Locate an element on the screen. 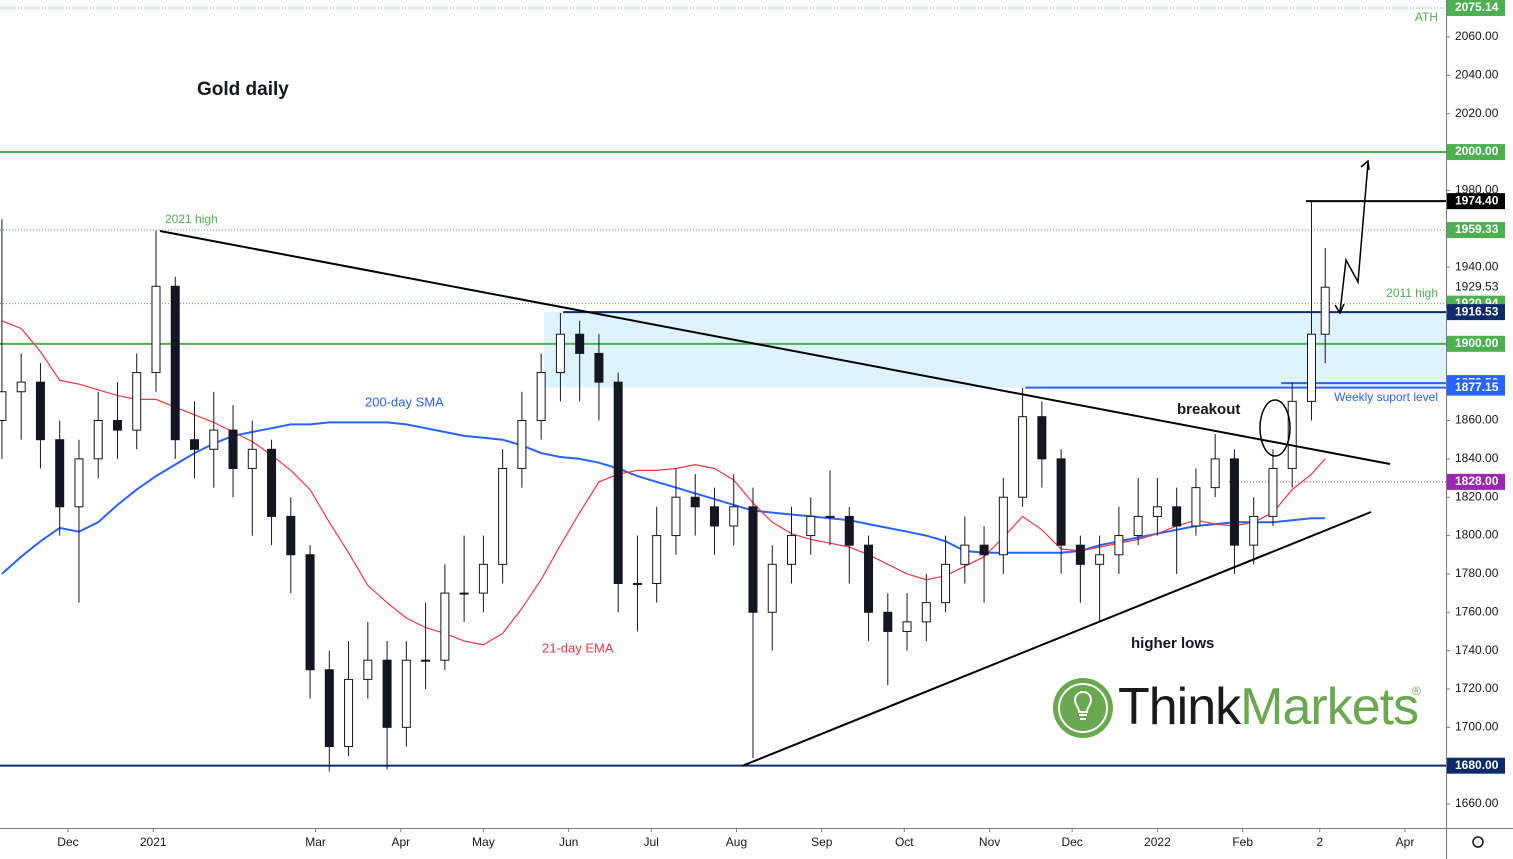  annotation: higher lows is located at coordinates (1172, 643).